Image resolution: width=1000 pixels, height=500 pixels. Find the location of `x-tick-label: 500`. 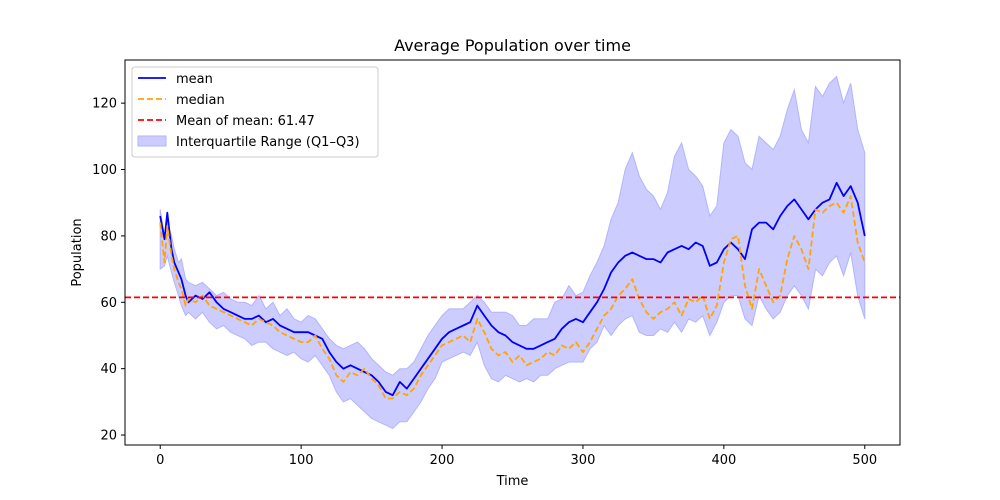

x-tick-label: 500 is located at coordinates (864, 460).